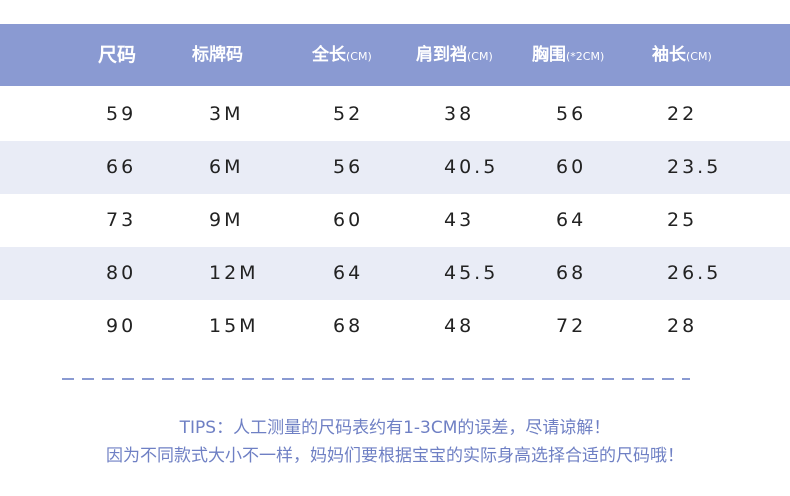 The width and height of the screenshot is (790, 496). Describe the element at coordinates (348, 220) in the screenshot. I see `cell-length: 60` at that location.